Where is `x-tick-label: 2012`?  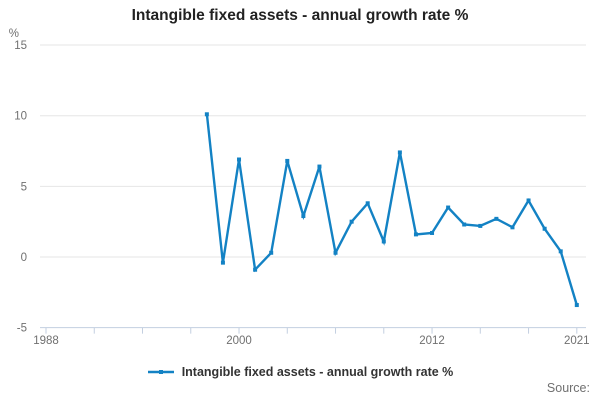
x-tick-label: 2012 is located at coordinates (432, 341).